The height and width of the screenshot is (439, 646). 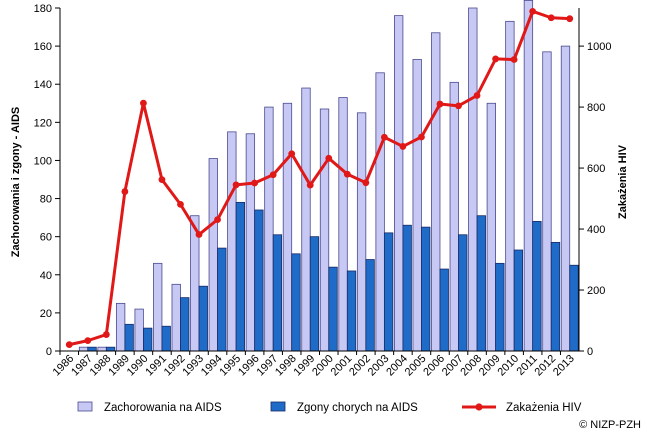 What do you see at coordinates (388, 292) in the screenshot?
I see `bar-zgony-2003` at bounding box center [388, 292].